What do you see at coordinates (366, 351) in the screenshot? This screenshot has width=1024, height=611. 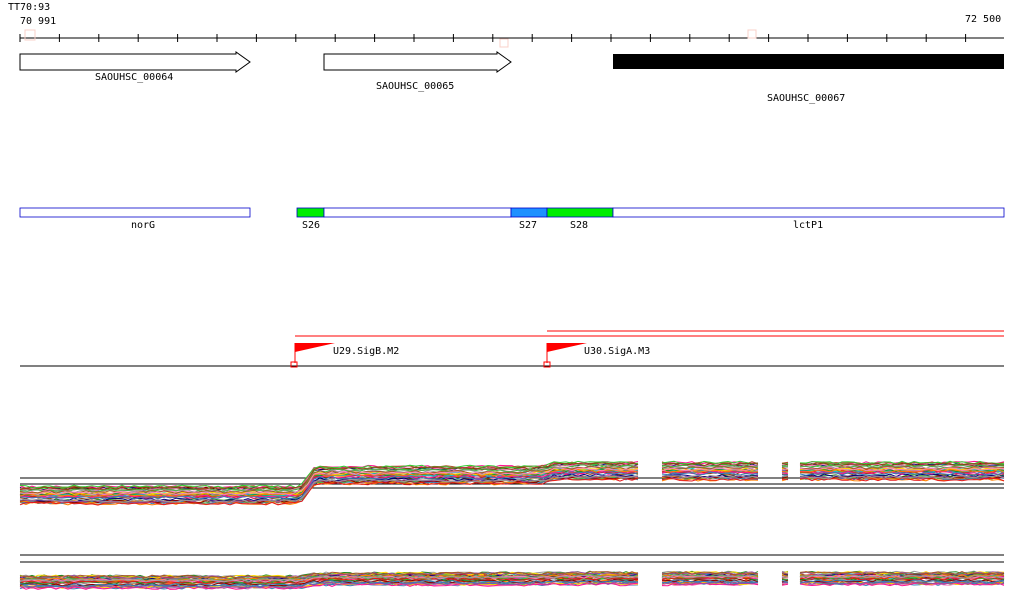 I see `promoter-label: U29.SigB.M2` at bounding box center [366, 351].